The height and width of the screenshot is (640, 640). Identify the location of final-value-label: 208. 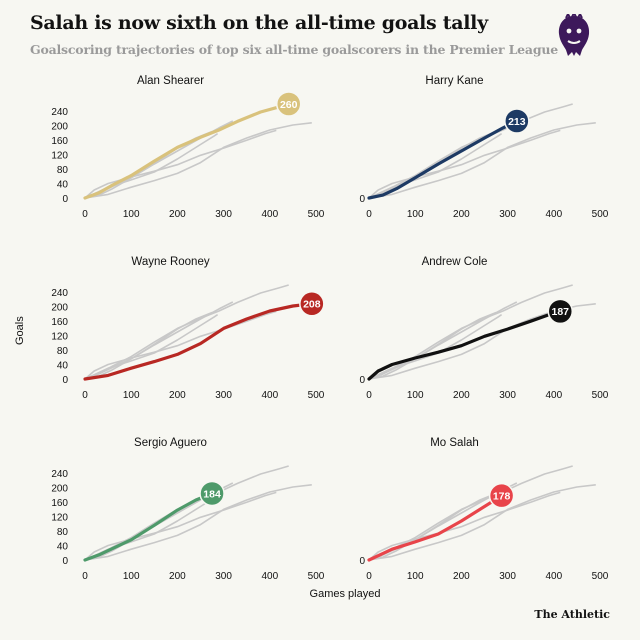
(312, 305).